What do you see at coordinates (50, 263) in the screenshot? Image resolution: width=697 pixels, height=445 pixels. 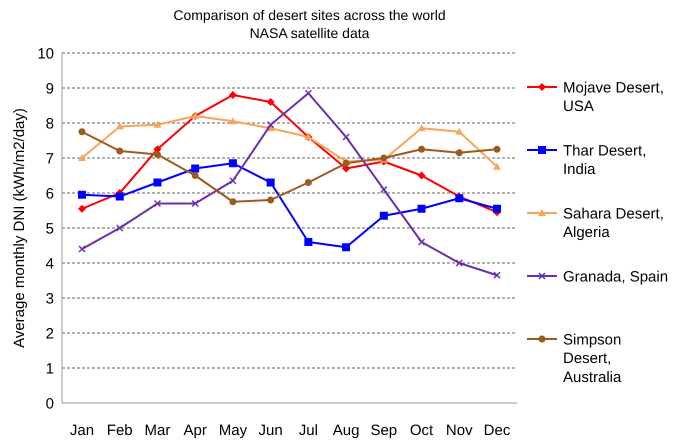 I see `y-tick-label: 4` at bounding box center [50, 263].